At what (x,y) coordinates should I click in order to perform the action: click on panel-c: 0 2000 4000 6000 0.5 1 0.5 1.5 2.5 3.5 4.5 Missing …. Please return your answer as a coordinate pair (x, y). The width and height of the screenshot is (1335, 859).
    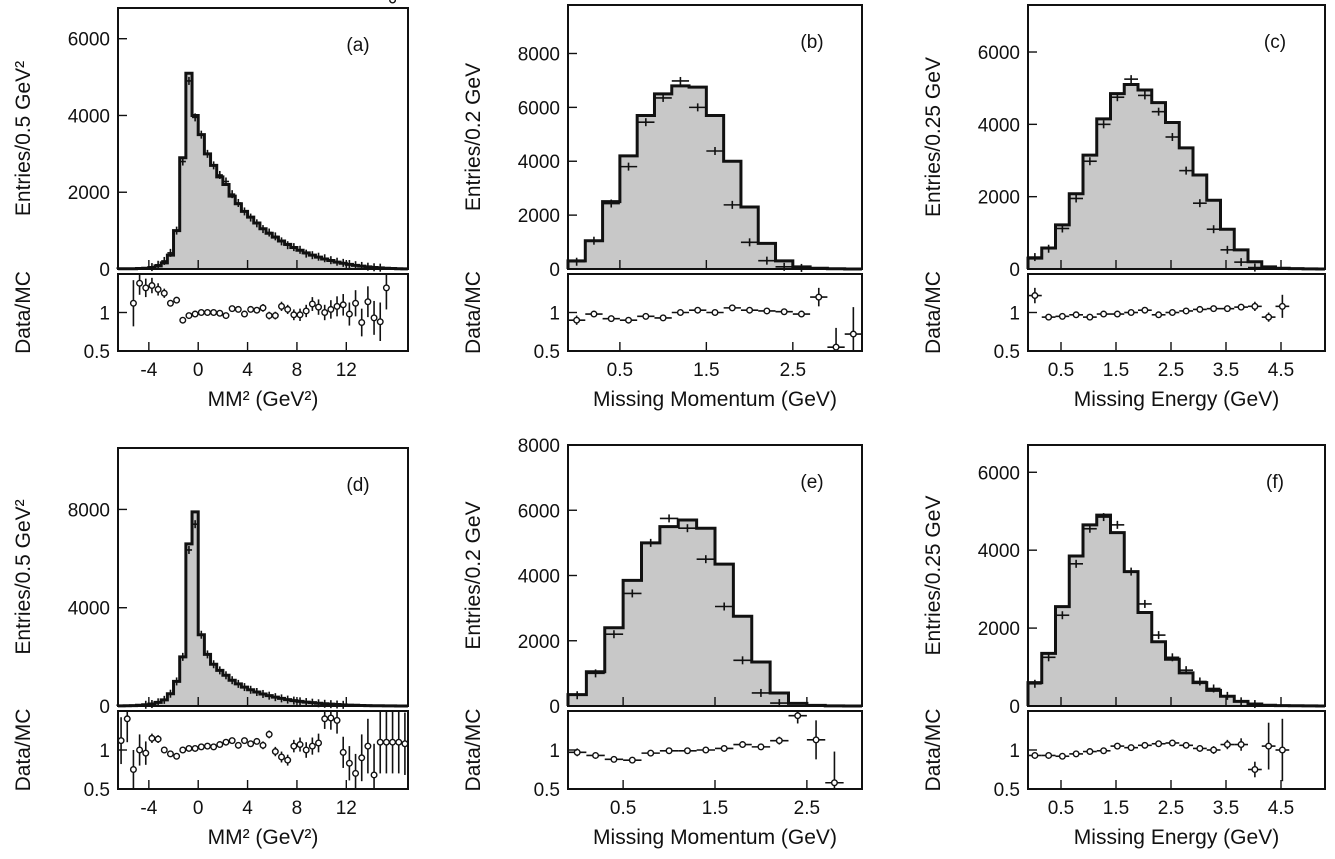
    Looking at the image, I should click on (1124, 207).